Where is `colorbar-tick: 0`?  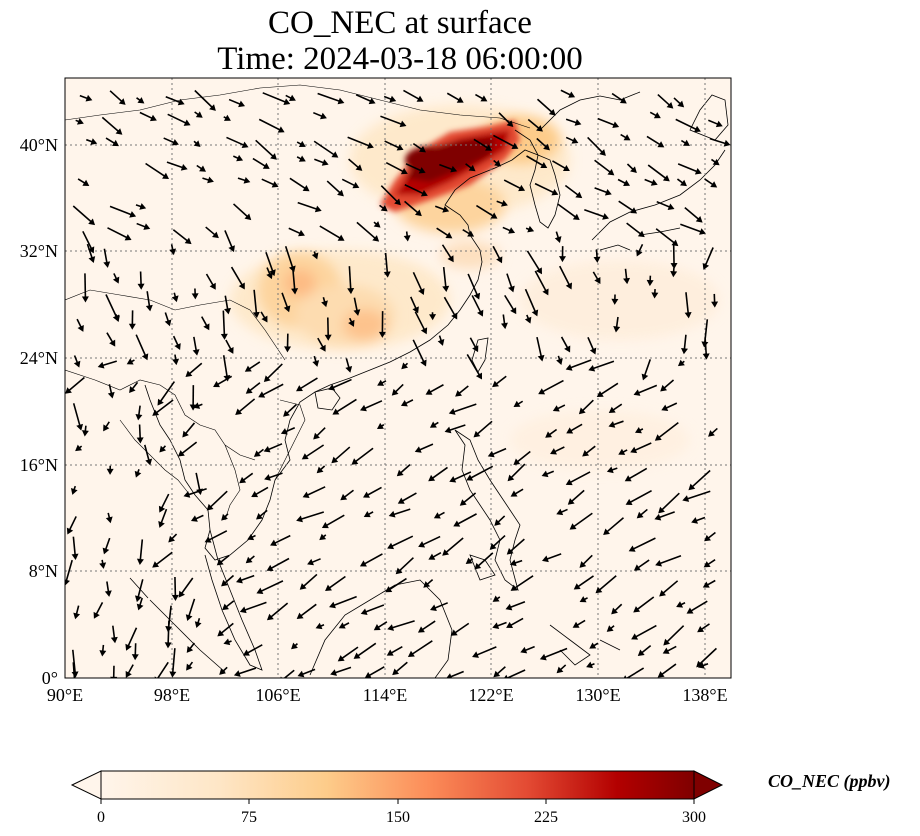
colorbar-tick: 0 is located at coordinates (101, 817).